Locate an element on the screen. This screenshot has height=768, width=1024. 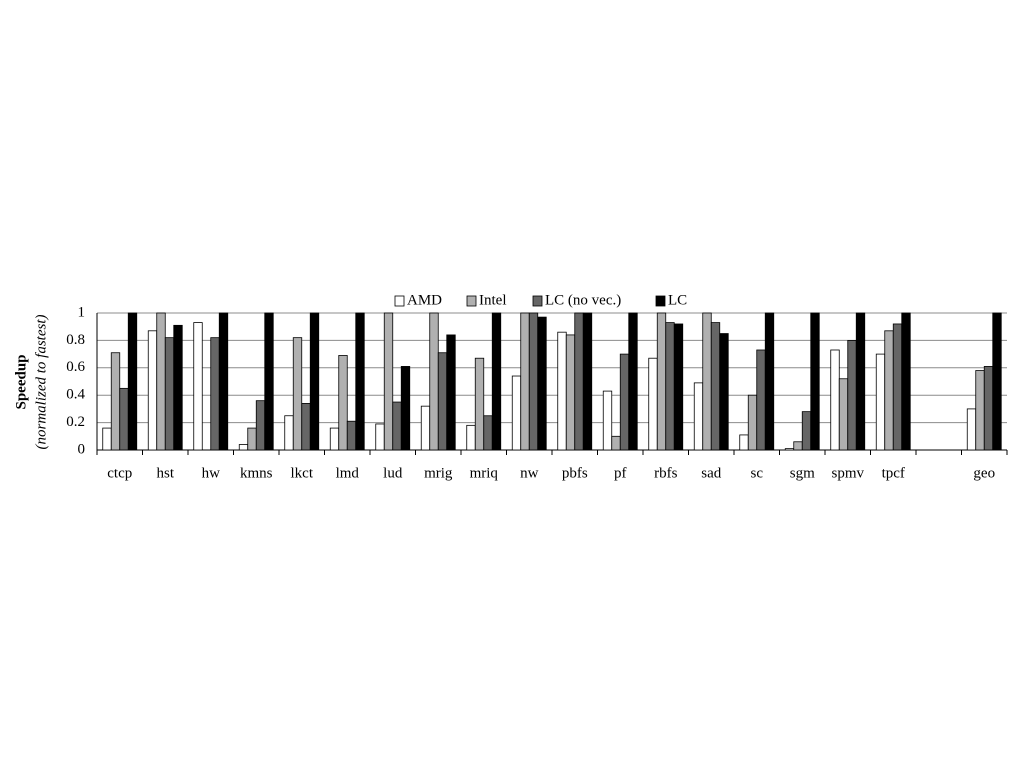
x-tick-label: spmv is located at coordinates (847, 473).